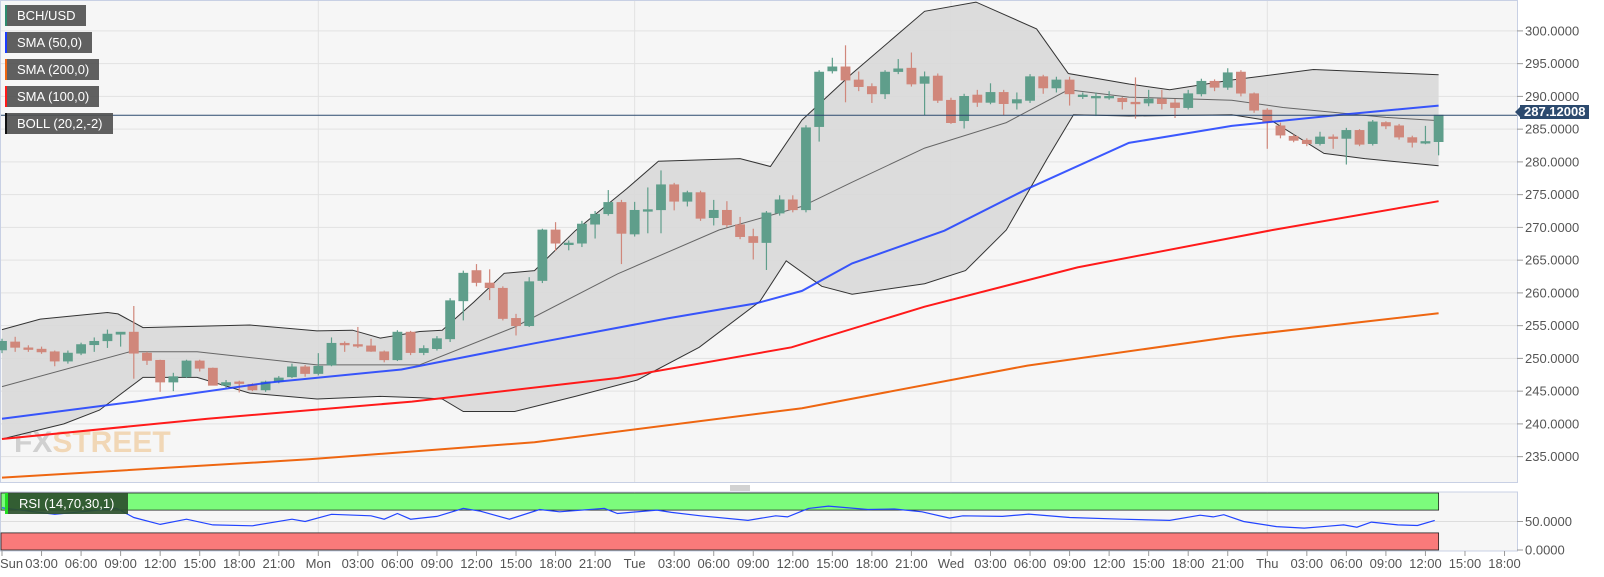 This screenshot has width=1604, height=577. What do you see at coordinates (59, 123) in the screenshot?
I see `legend-bollinger: BOLL (20,2,-2)` at bounding box center [59, 123].